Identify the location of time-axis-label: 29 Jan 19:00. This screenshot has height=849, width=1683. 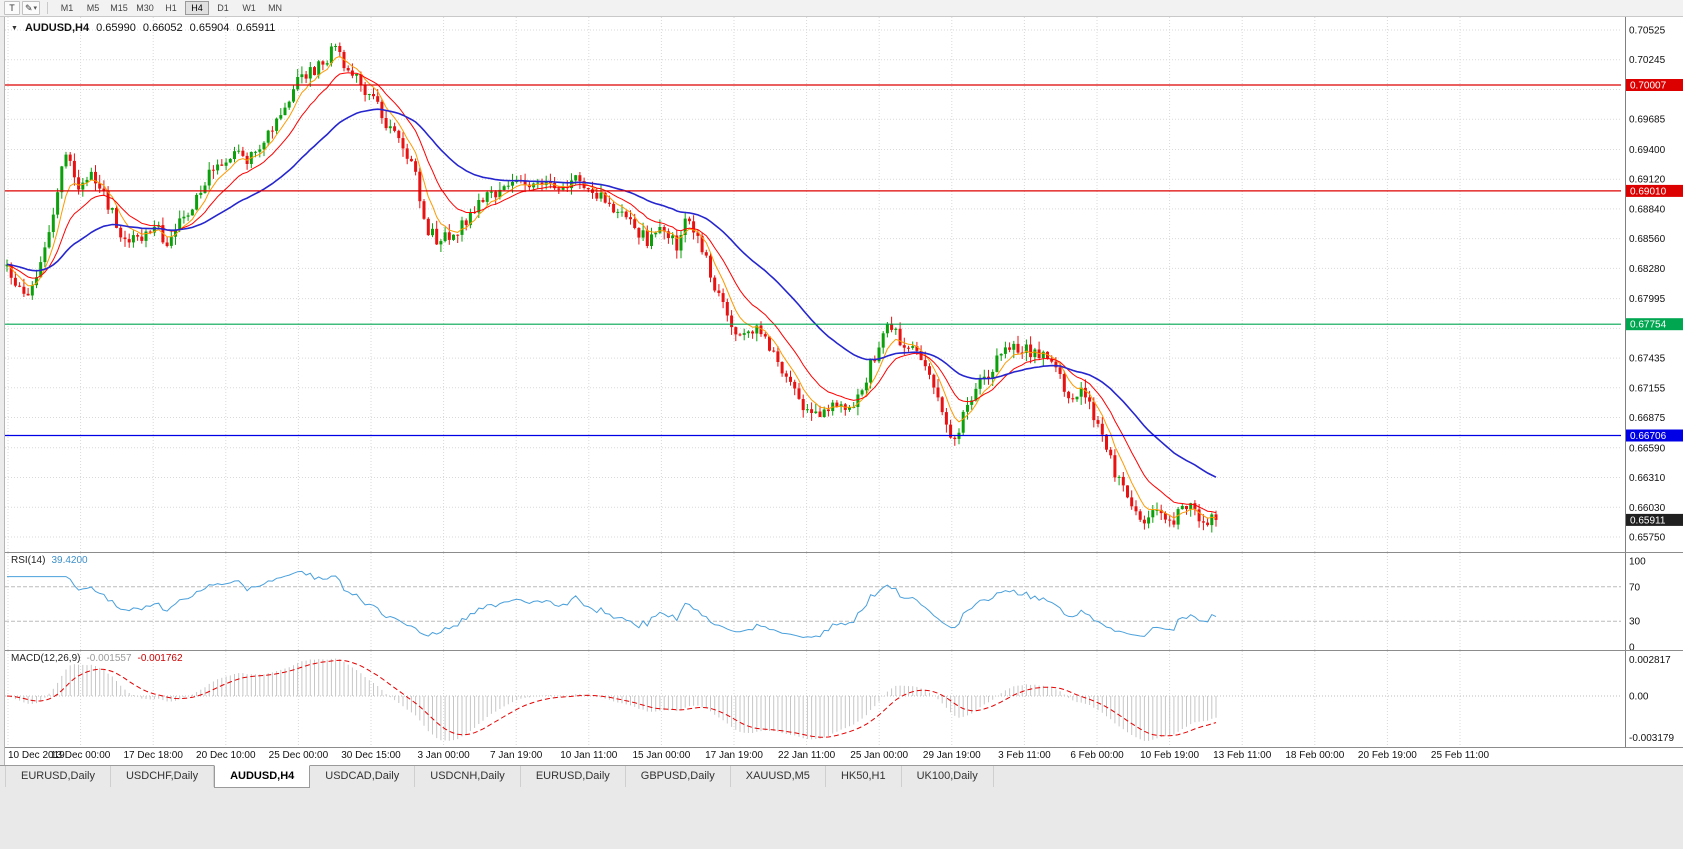
(951, 755).